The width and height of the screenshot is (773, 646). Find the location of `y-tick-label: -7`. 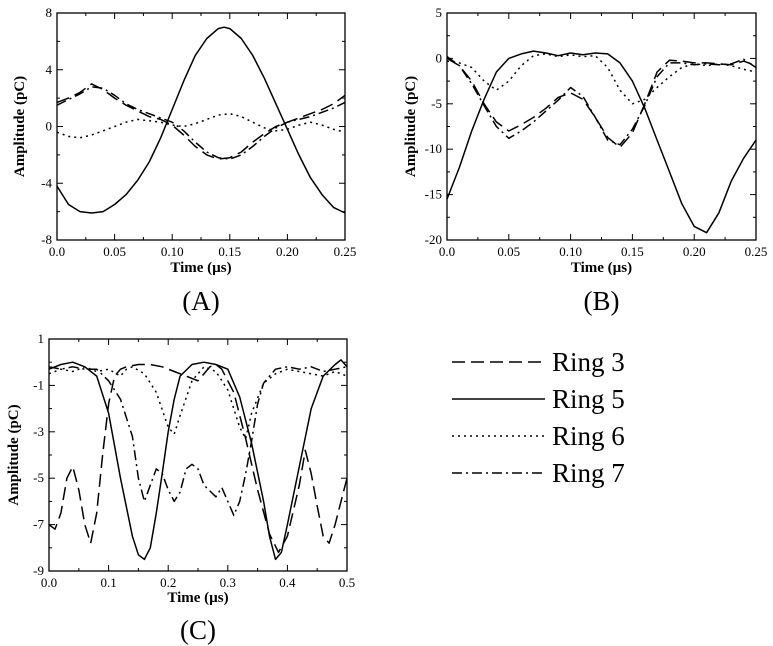

y-tick-label: -7 is located at coordinates (38, 524).